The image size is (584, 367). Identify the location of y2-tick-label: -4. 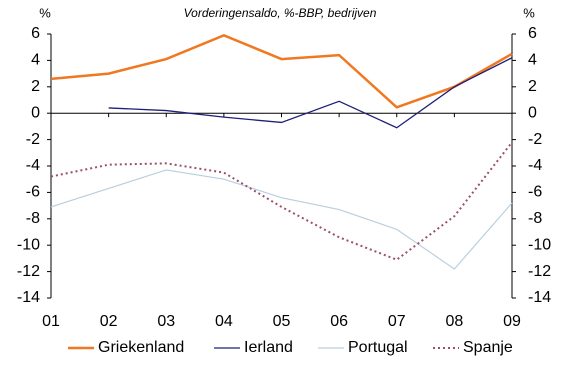
(535, 165).